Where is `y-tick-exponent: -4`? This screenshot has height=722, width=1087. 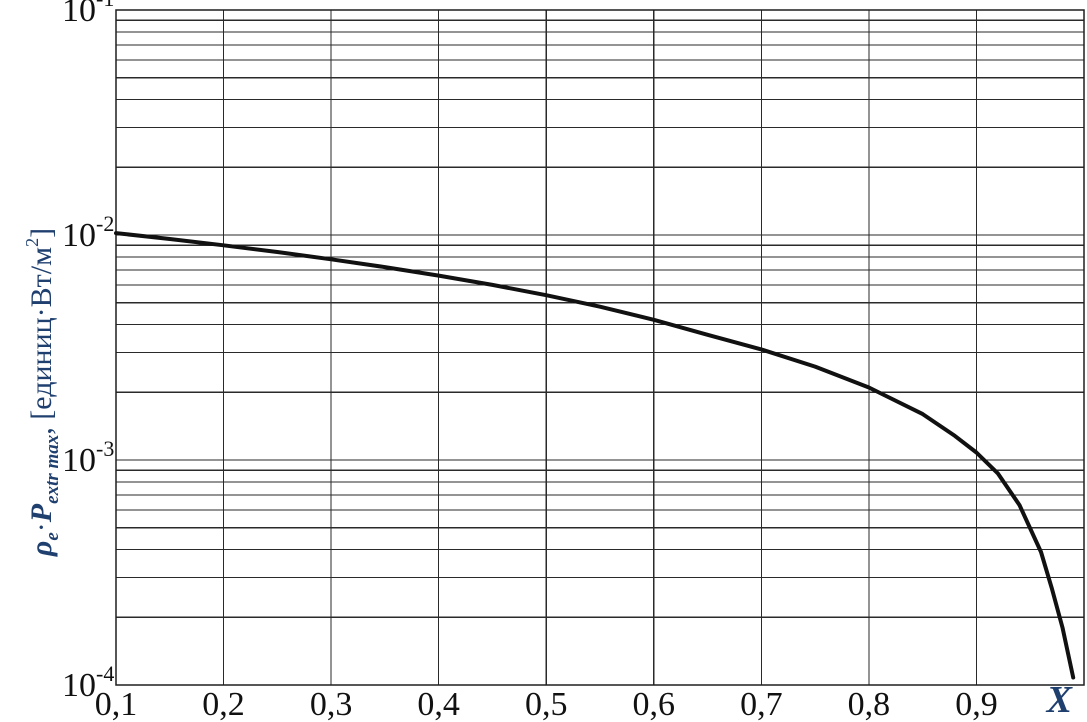
y-tick-exponent: -4 is located at coordinates (105, 673).